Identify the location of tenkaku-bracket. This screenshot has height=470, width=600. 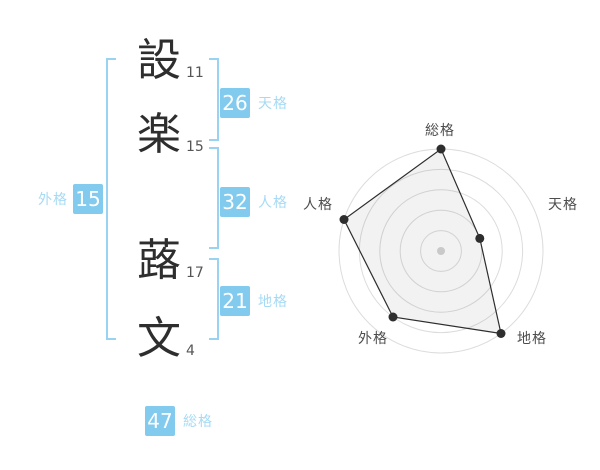
(214, 99).